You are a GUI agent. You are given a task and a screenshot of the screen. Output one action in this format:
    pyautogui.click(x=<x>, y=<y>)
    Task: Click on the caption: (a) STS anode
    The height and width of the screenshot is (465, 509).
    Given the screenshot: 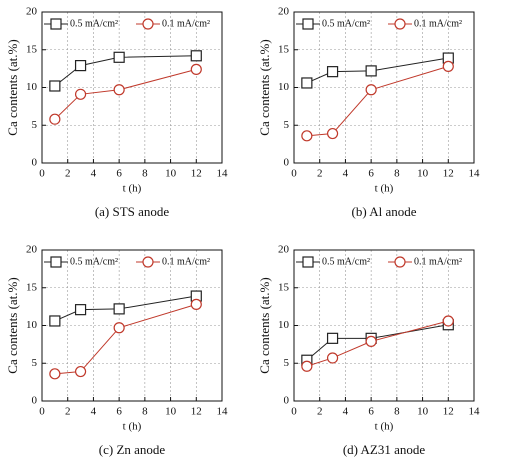 What is the action you would take?
    pyautogui.click(x=132, y=211)
    